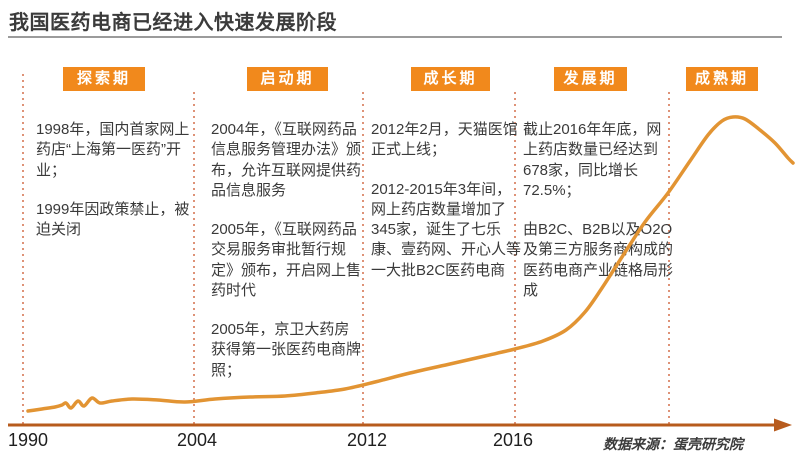  I want to click on note-paragraph: 2005年，《互联网药品交易服务审批暂行规定》颁布，开启网上售药时代, so click(286, 260).